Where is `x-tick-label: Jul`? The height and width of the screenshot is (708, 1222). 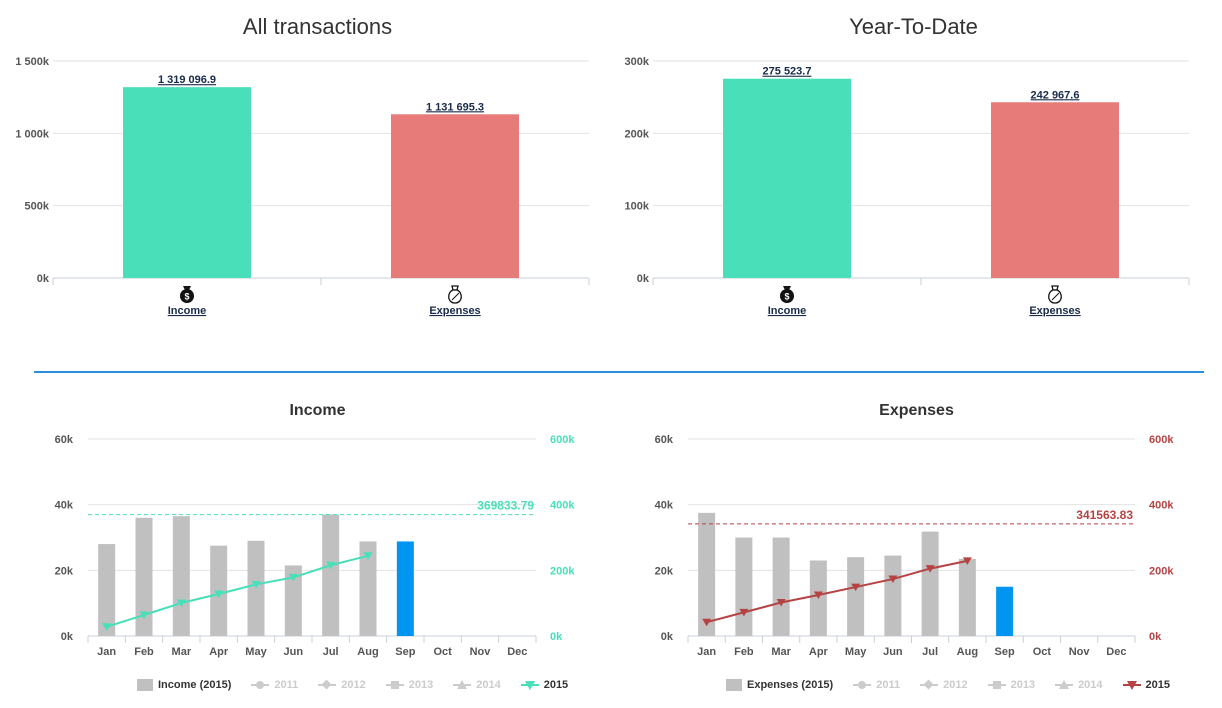 x-tick-label: Jul is located at coordinates (930, 652).